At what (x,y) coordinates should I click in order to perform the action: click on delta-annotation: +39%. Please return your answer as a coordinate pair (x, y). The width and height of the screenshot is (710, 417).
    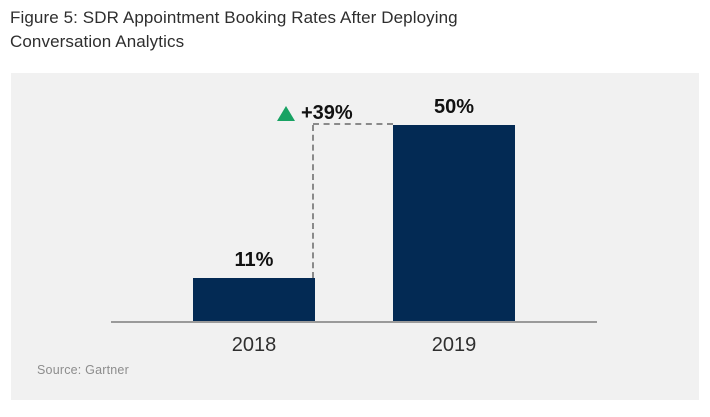
    Looking at the image, I should click on (315, 113).